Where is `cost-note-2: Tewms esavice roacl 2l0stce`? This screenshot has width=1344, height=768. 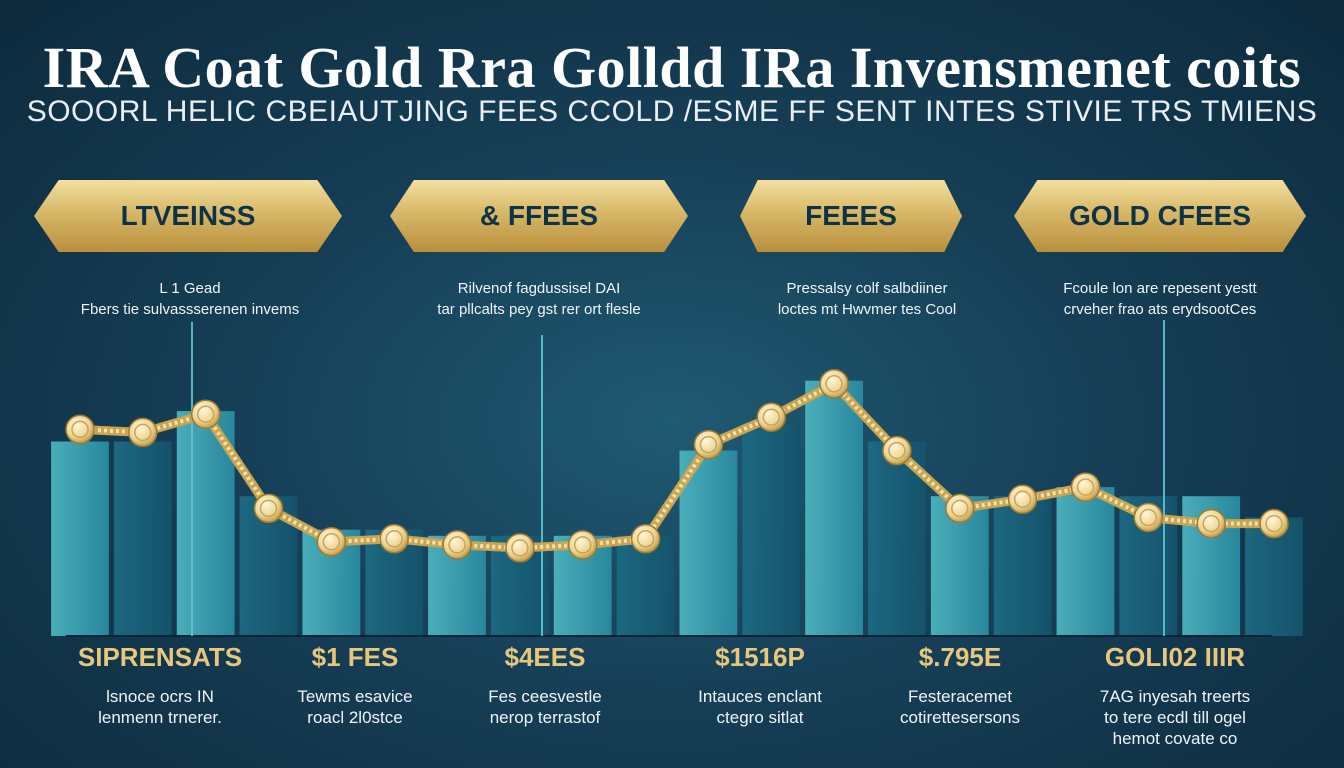 cost-note-2: Tewms esavice roacl 2l0stce is located at coordinates (355, 707).